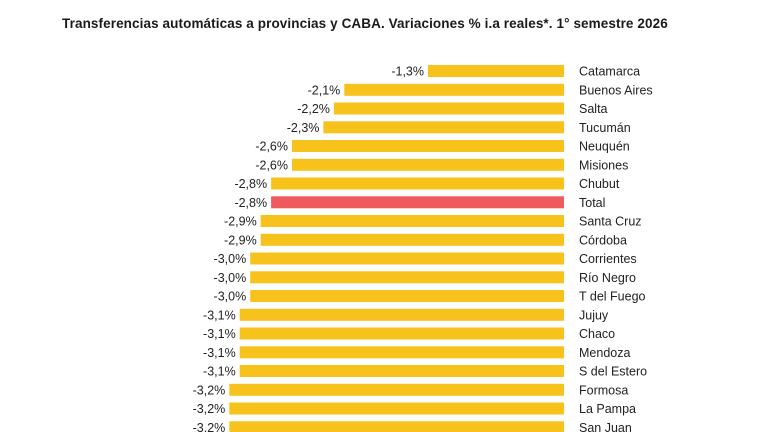 Image resolution: width=768 pixels, height=432 pixels. What do you see at coordinates (597, 334) in the screenshot?
I see `category-label: Chaco` at bounding box center [597, 334].